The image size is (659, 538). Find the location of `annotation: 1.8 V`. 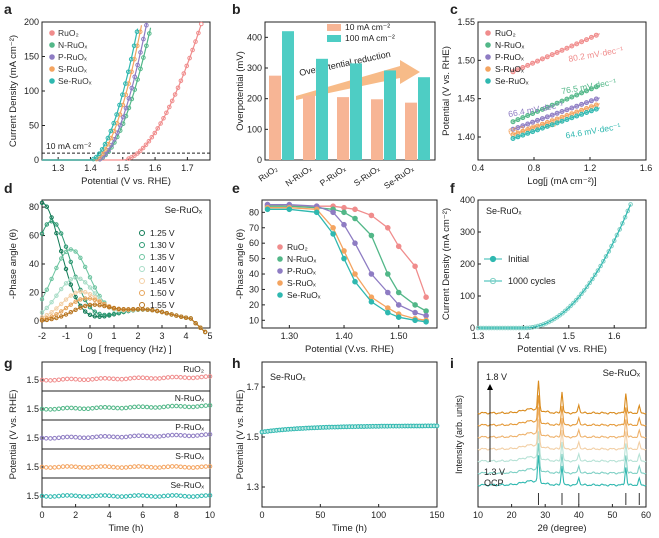

annotation: 1.8 V is located at coordinates (496, 377).